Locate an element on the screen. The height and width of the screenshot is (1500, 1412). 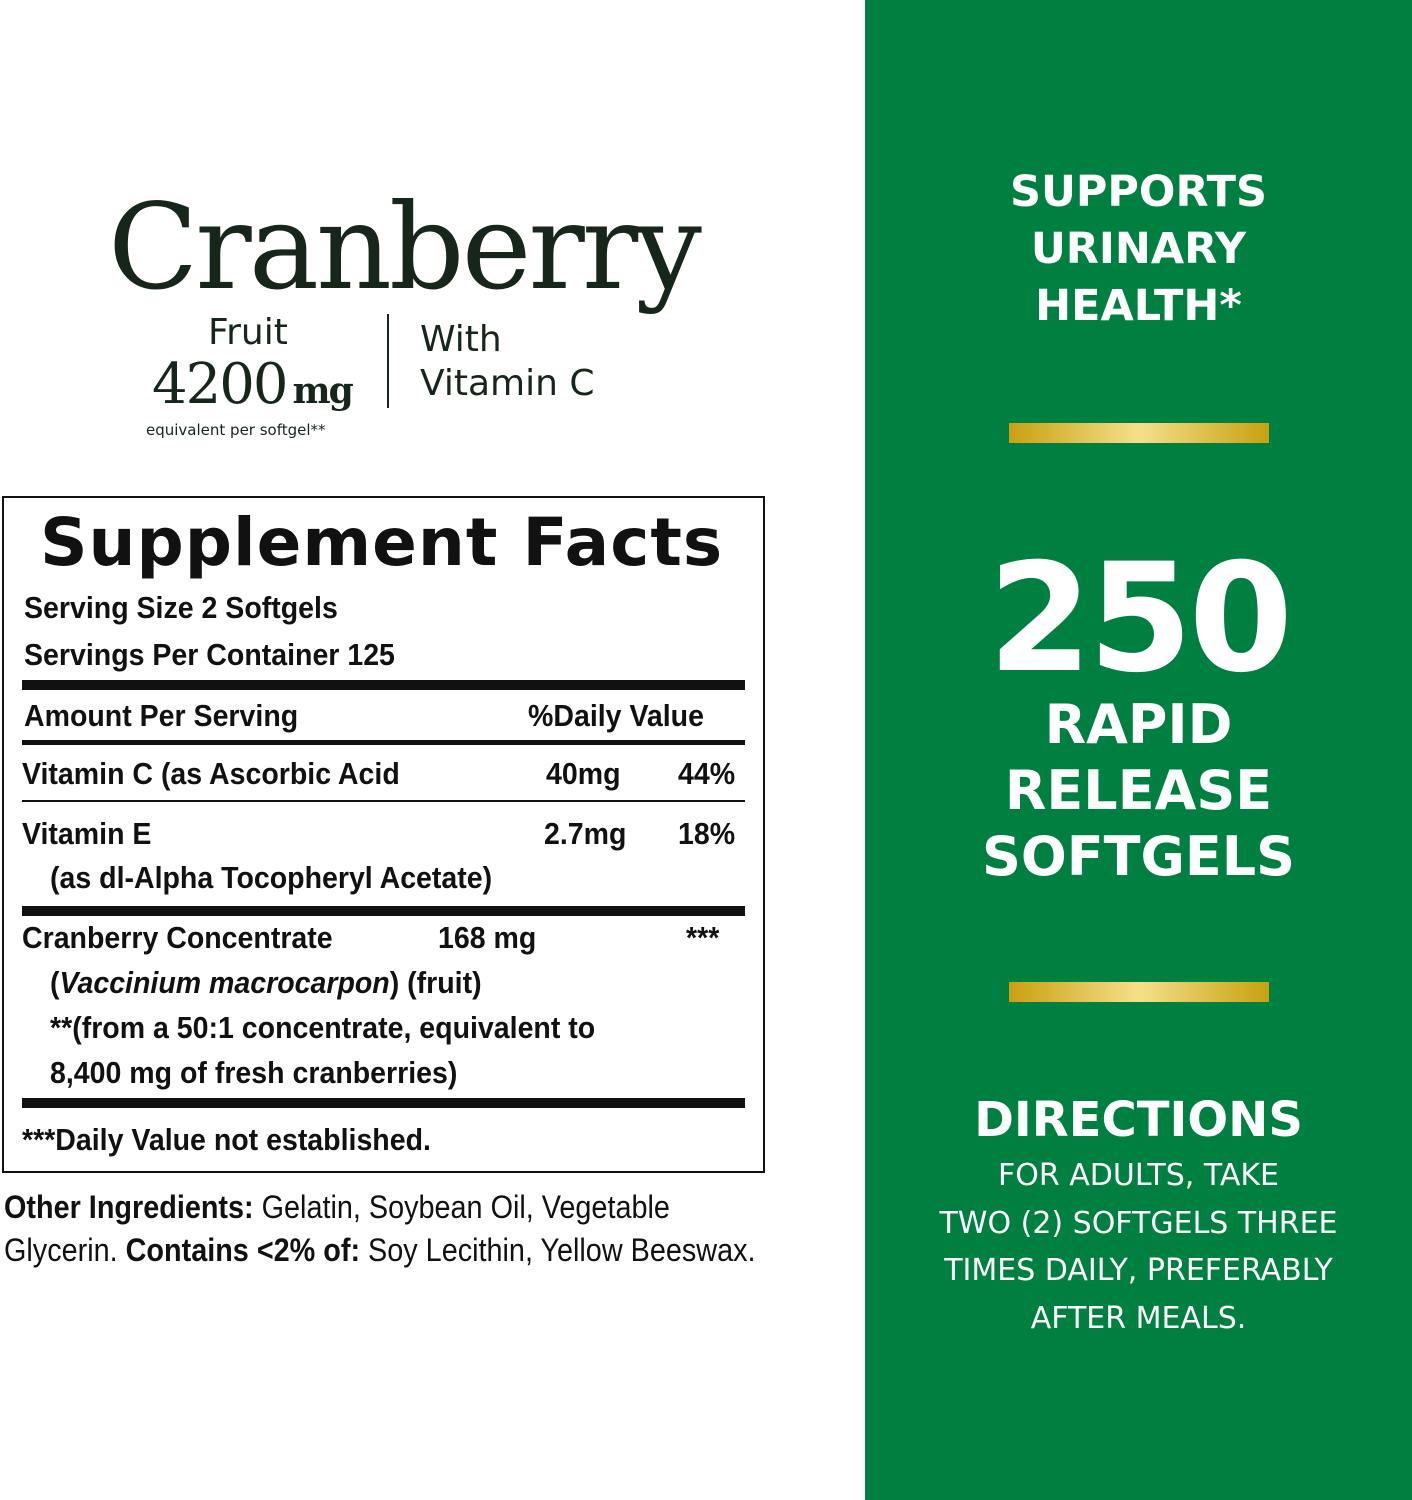
latin-name: Vaccinium macrocarpon is located at coordinates (224, 982).